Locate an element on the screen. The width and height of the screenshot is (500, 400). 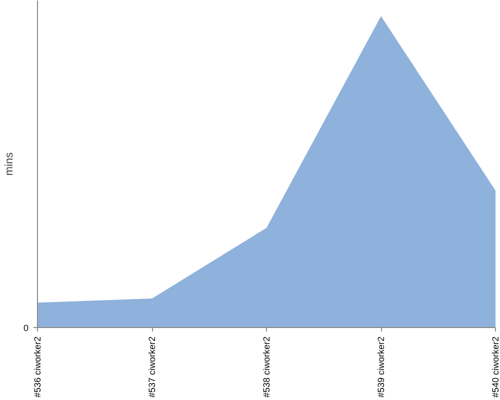
x-tick-label: #538 ciworker2 is located at coordinates (267, 367).